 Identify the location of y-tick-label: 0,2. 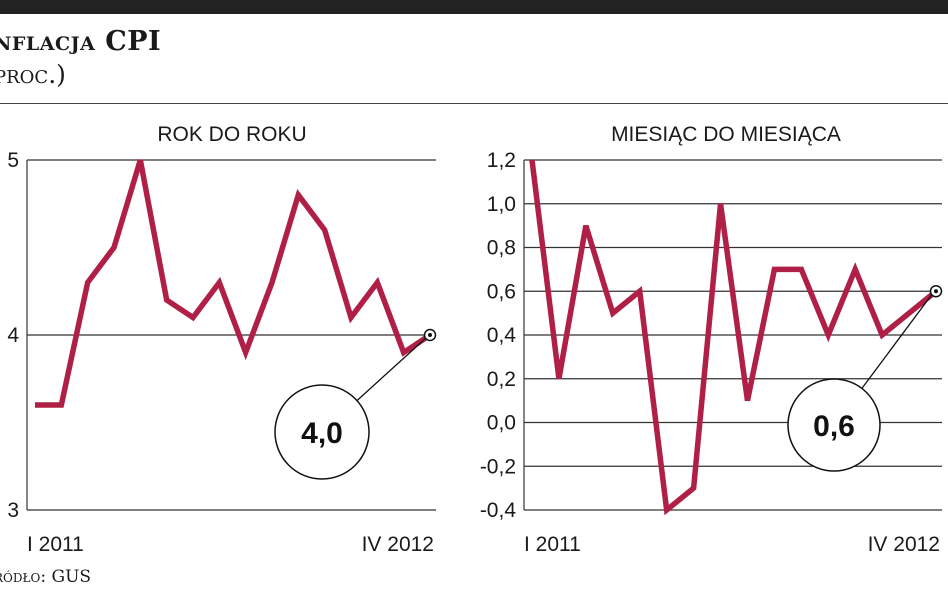
(501, 379).